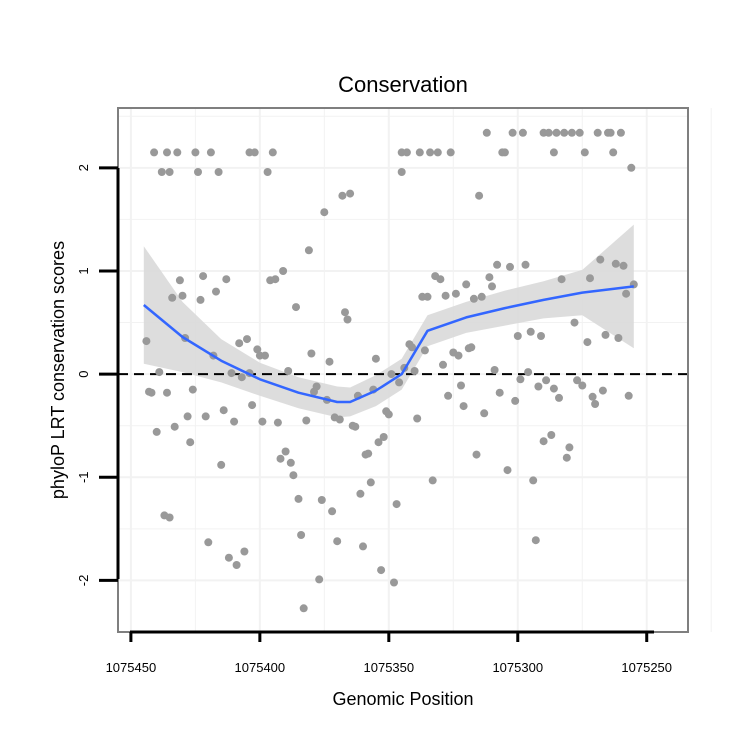 The width and height of the screenshot is (750, 750). What do you see at coordinates (83, 374) in the screenshot?
I see `y-tick-label: 0` at bounding box center [83, 374].